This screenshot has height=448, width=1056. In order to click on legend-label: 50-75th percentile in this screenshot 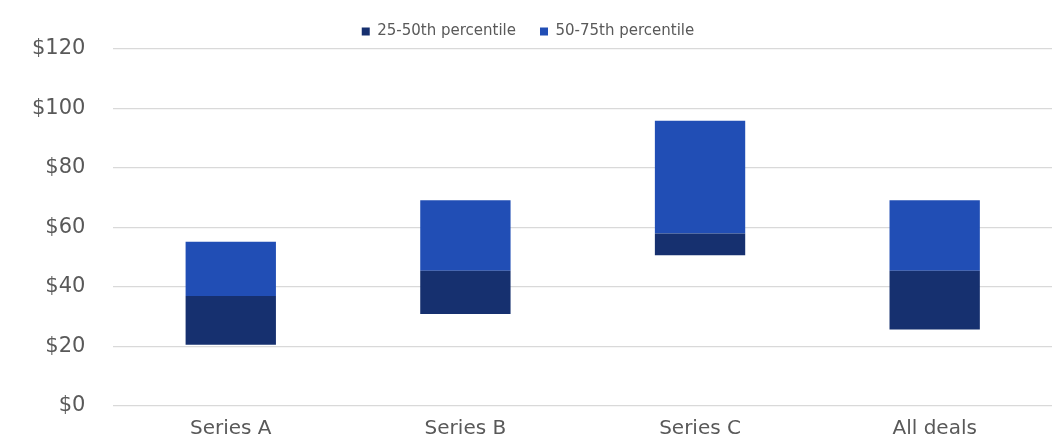, I will do `click(625, 30)`.